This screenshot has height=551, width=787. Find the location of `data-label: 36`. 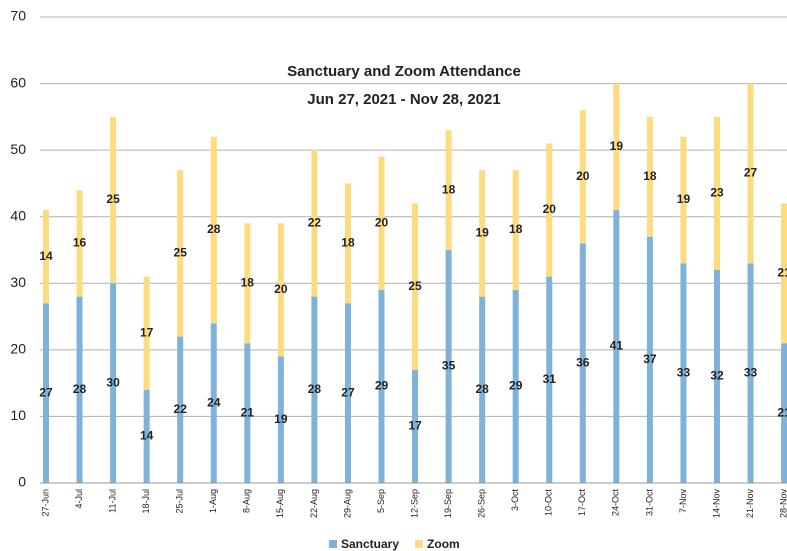

data-label: 36 is located at coordinates (583, 362).